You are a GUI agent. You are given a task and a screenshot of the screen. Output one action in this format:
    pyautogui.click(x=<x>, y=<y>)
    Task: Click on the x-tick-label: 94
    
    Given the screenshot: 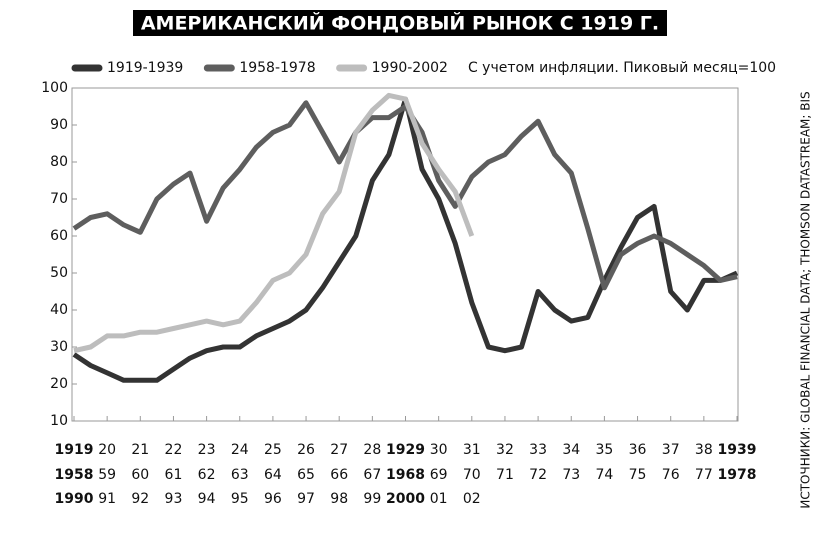 What is the action you would take?
    pyautogui.click(x=207, y=499)
    